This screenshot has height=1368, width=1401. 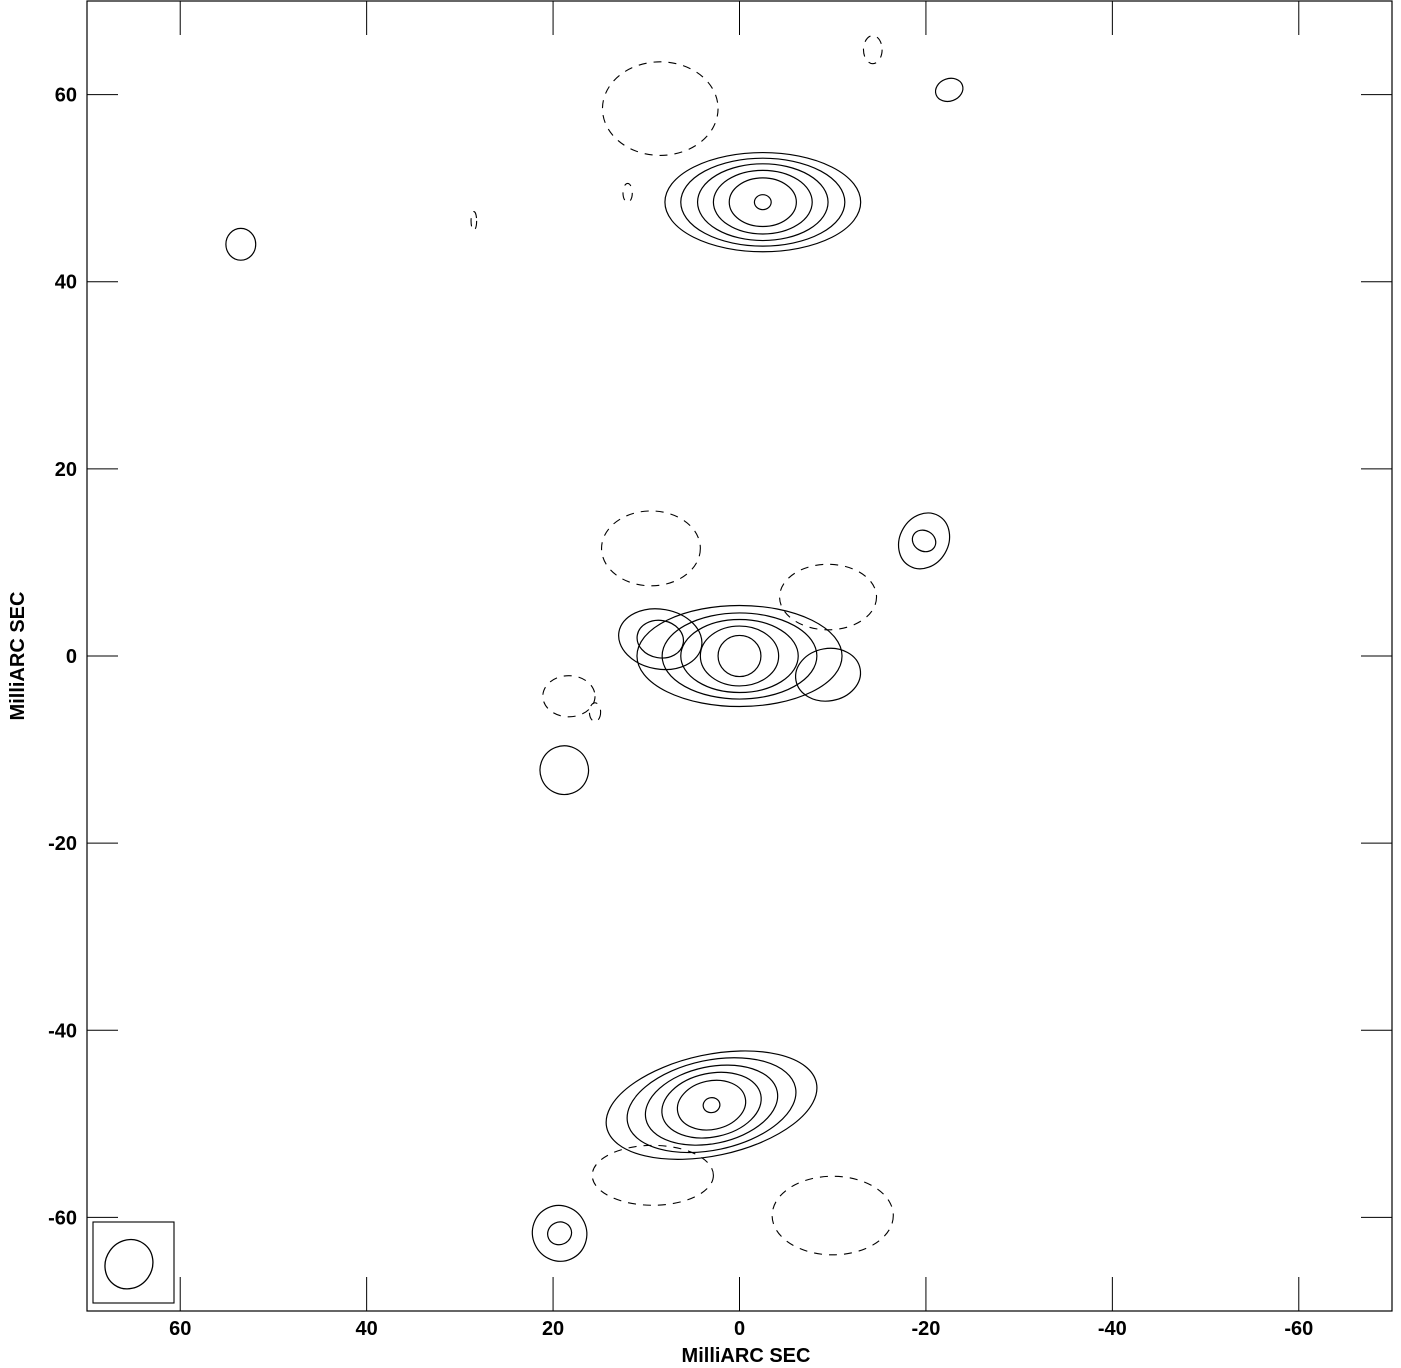 I want to click on y-tick-label-0: 60, so click(x=66, y=96).